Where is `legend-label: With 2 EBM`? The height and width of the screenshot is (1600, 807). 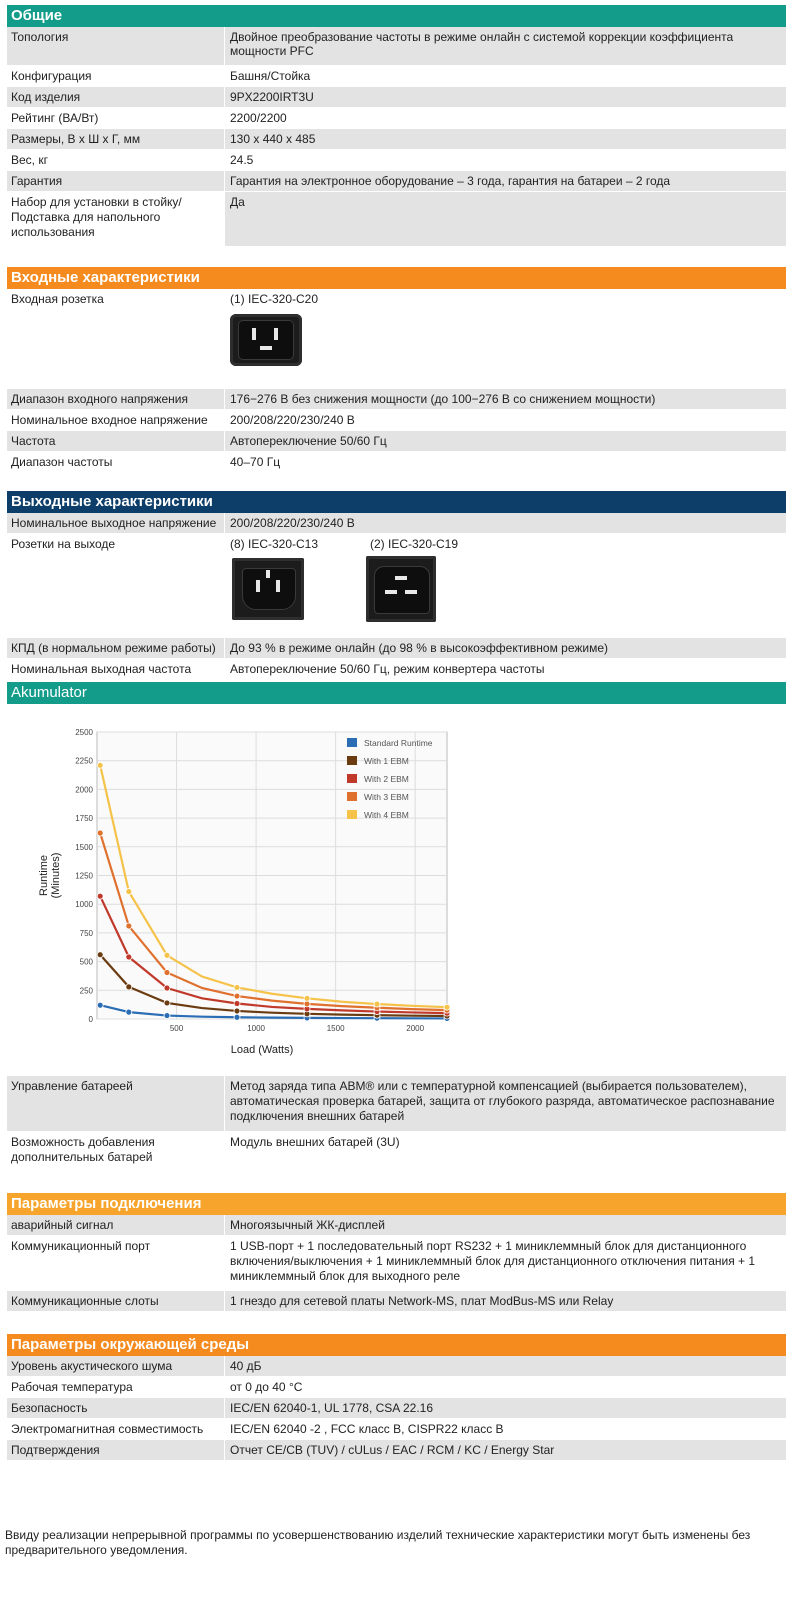 legend-label: With 2 EBM is located at coordinates (386, 779).